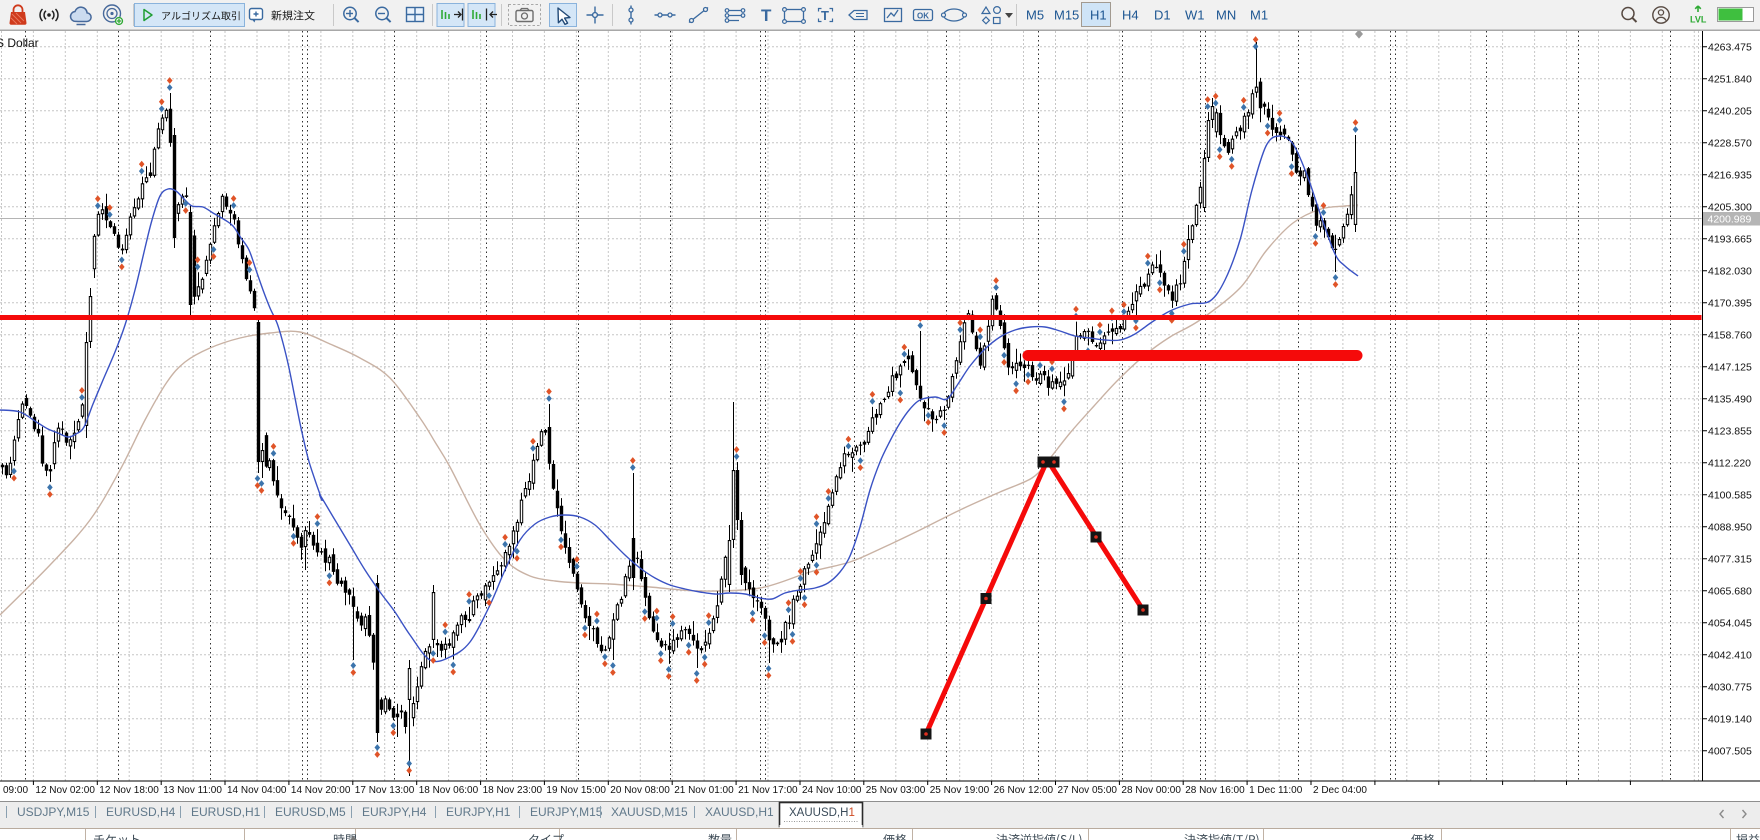 Image resolution: width=1760 pixels, height=840 pixels. What do you see at coordinates (1066, 15) in the screenshot?
I see `svg-text: M15` at bounding box center [1066, 15].